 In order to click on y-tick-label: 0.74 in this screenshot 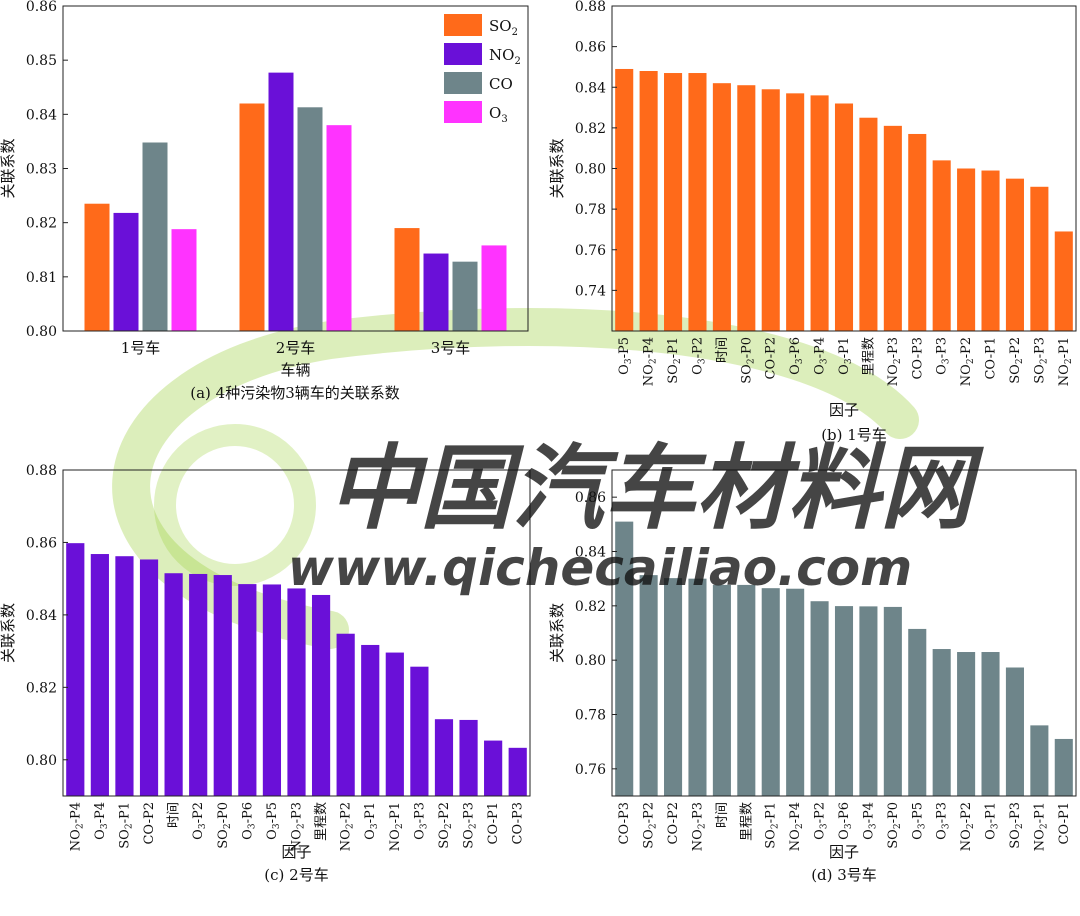, I will do `click(590, 291)`.